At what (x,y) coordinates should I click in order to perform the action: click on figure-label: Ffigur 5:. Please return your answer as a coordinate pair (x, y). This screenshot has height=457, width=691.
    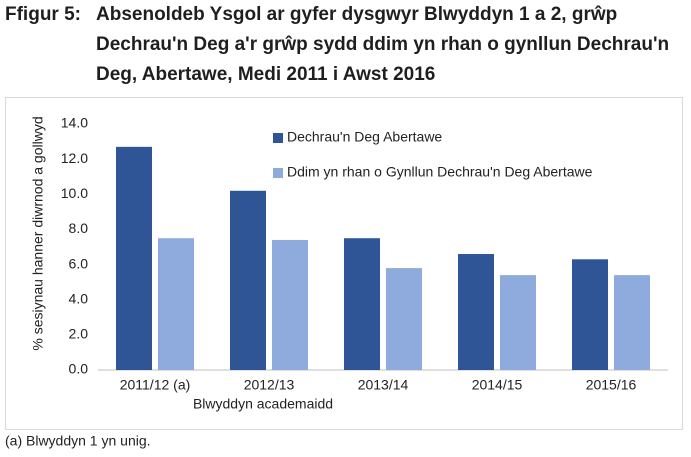
    Looking at the image, I should click on (43, 14).